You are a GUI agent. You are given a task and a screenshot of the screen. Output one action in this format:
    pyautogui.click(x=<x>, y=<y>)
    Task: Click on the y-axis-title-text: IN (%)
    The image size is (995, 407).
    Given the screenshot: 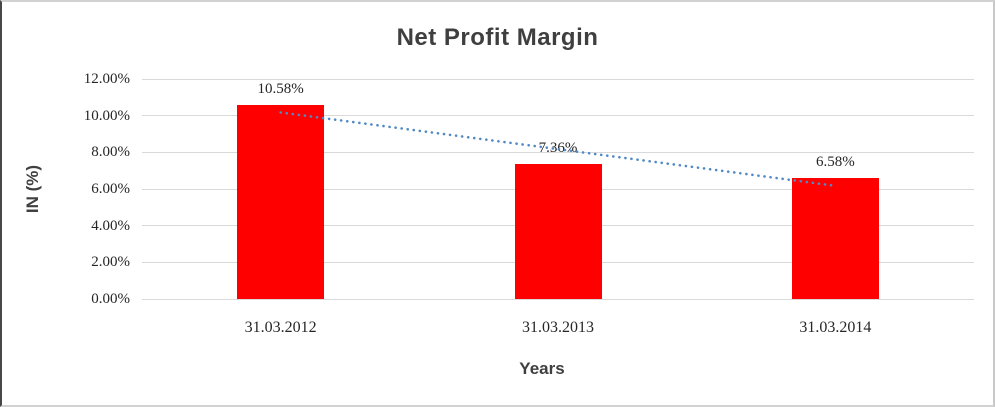 What is the action you would take?
    pyautogui.click(x=33, y=189)
    